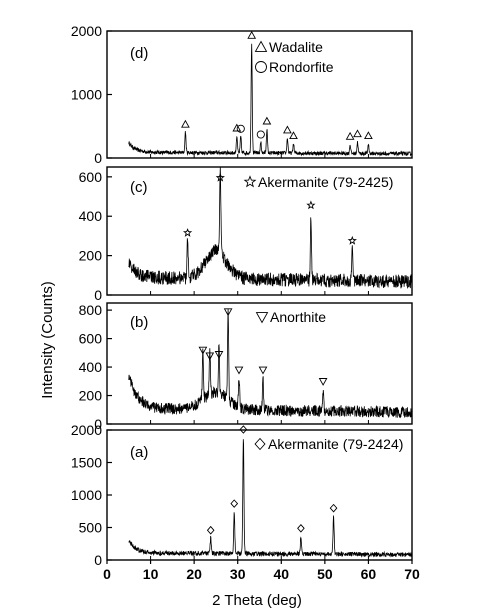 The height and width of the screenshot is (616, 500). I want to click on legend-diamond-icon, so click(260, 444).